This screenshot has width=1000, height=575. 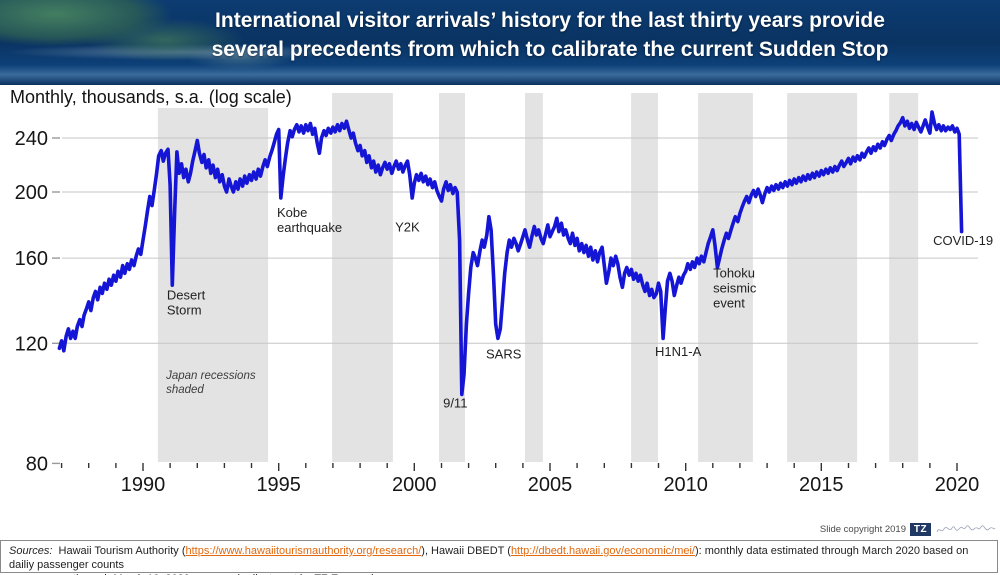 I want to click on sources-label: Sources:, so click(x=31, y=551).